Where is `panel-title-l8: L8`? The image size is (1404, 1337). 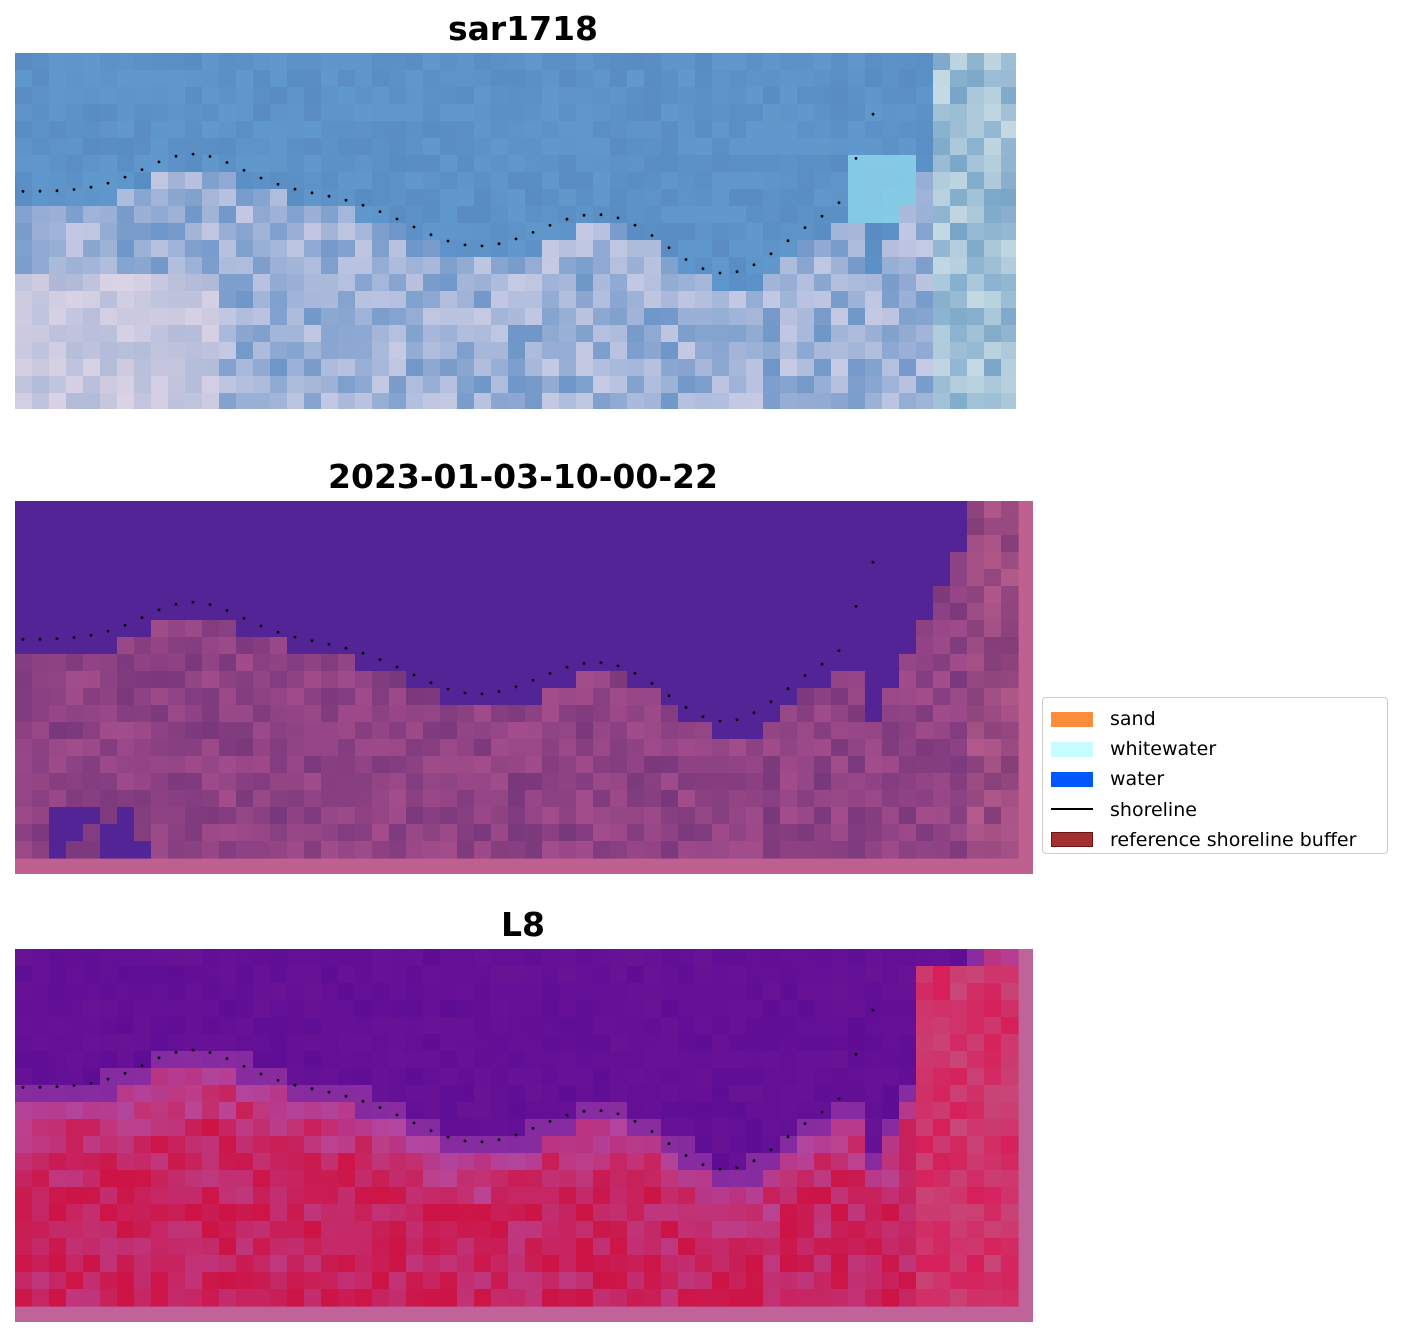 panel-title-l8: L8 is located at coordinates (523, 924).